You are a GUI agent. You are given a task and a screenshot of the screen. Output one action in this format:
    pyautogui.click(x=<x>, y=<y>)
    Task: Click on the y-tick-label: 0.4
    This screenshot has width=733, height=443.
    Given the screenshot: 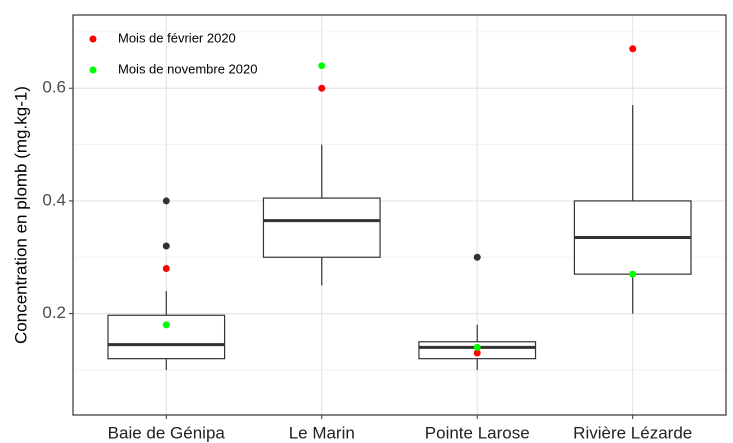 What is the action you would take?
    pyautogui.click(x=54, y=199)
    